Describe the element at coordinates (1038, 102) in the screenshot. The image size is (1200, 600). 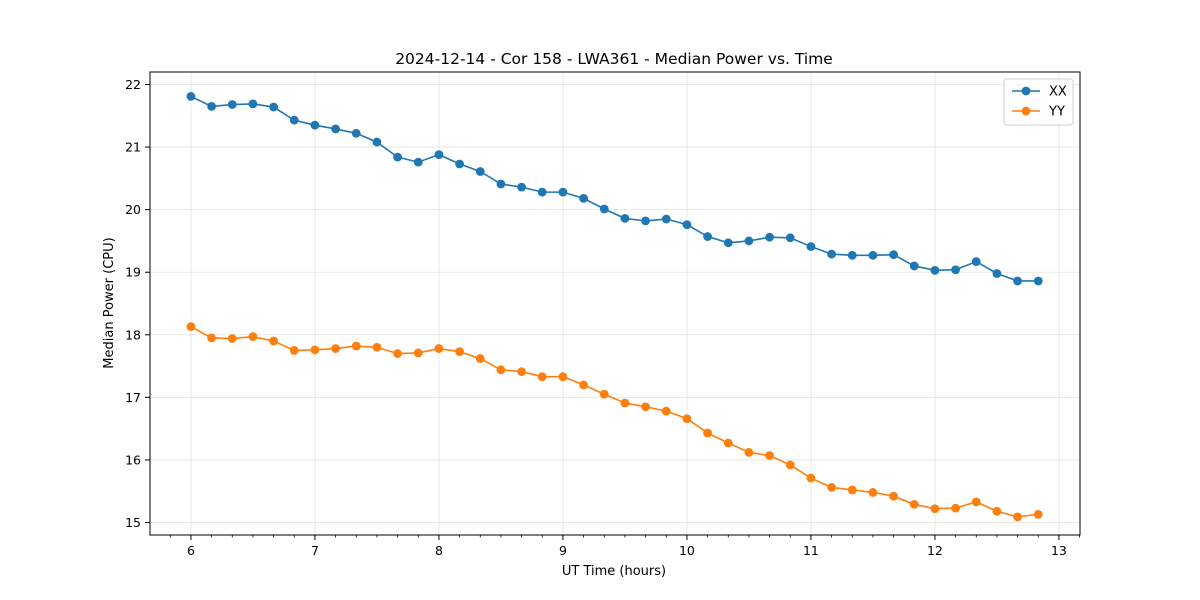
I see `legend: XX YY` at that location.